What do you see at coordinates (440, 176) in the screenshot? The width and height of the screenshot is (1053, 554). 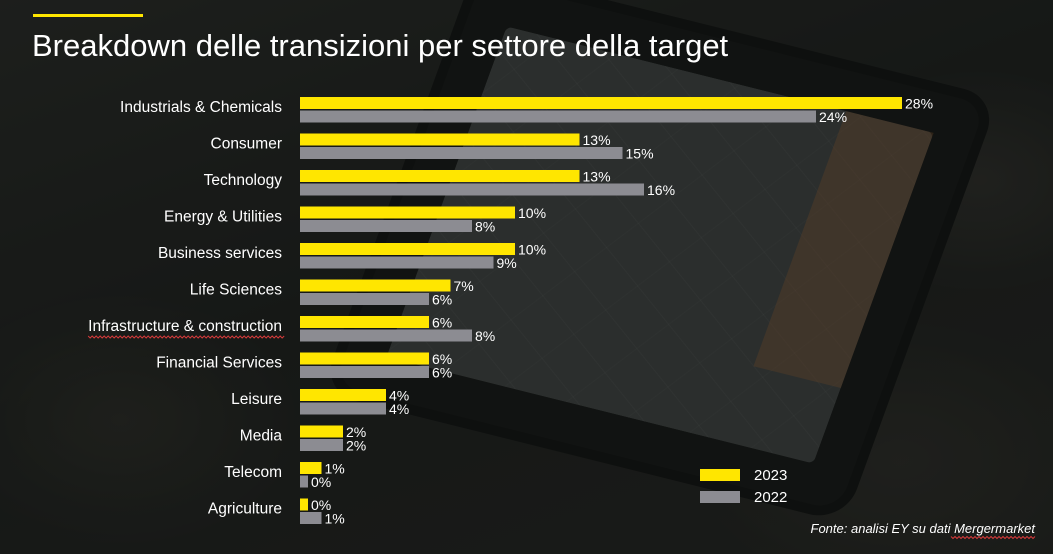 I see `bar-2023-technology` at bounding box center [440, 176].